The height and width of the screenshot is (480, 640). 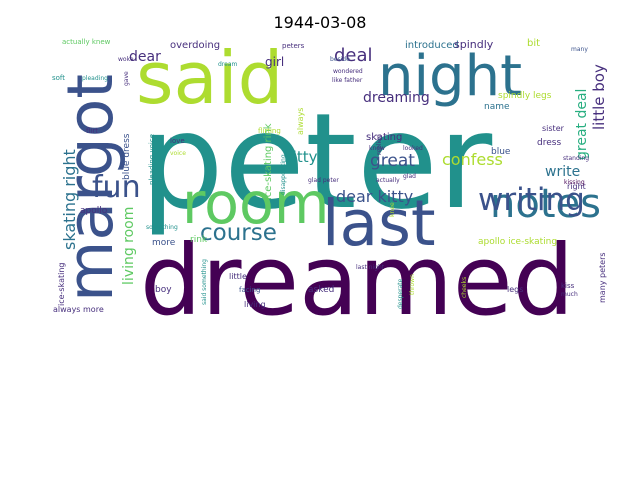 What do you see at coordinates (204, 282) in the screenshot?
I see `word-said-something: said something` at bounding box center [204, 282].